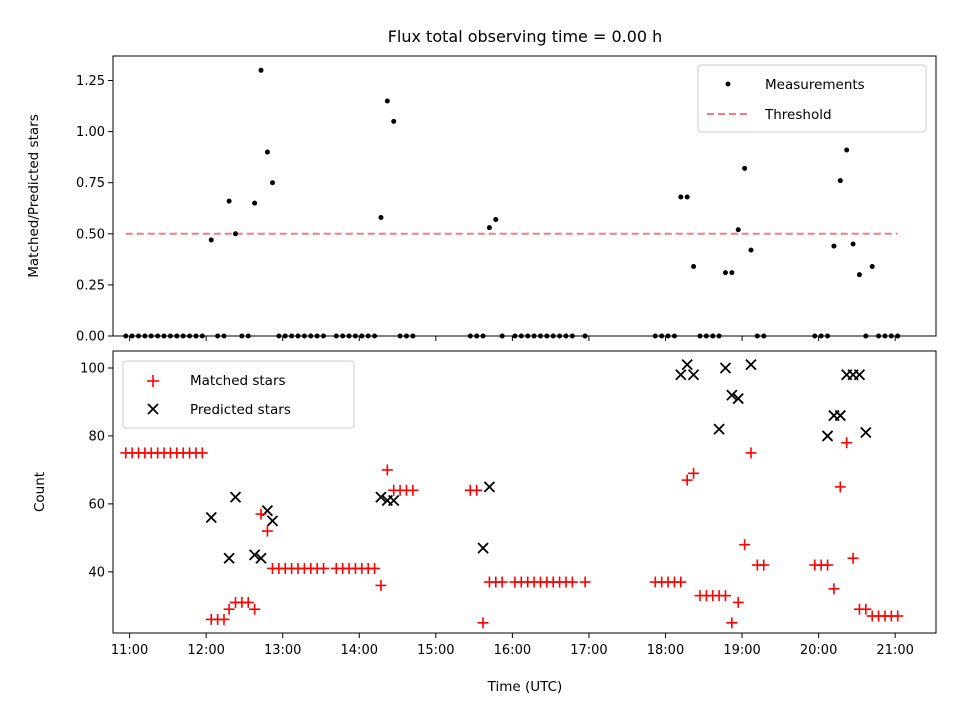  I want to click on bottom-legend: Matched stars Predicted stars, so click(238, 394).